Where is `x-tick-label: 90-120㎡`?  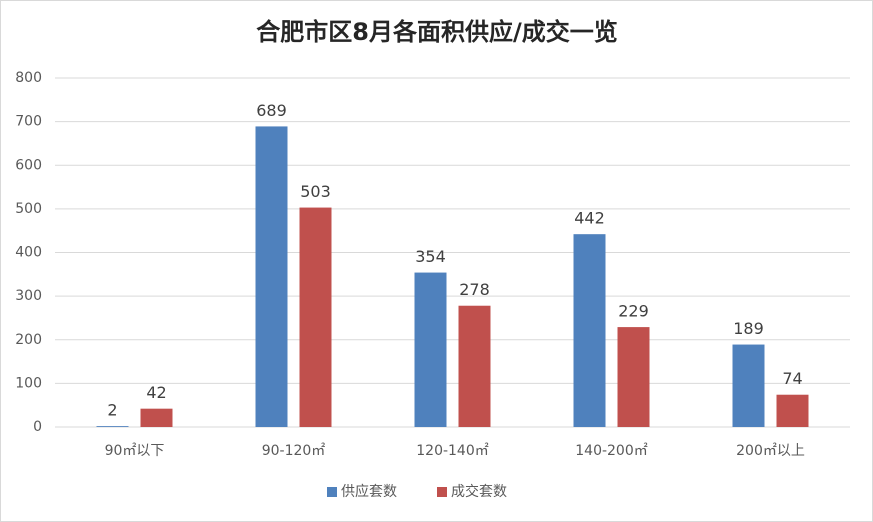 x-tick-label: 90-120㎡ is located at coordinates (294, 451).